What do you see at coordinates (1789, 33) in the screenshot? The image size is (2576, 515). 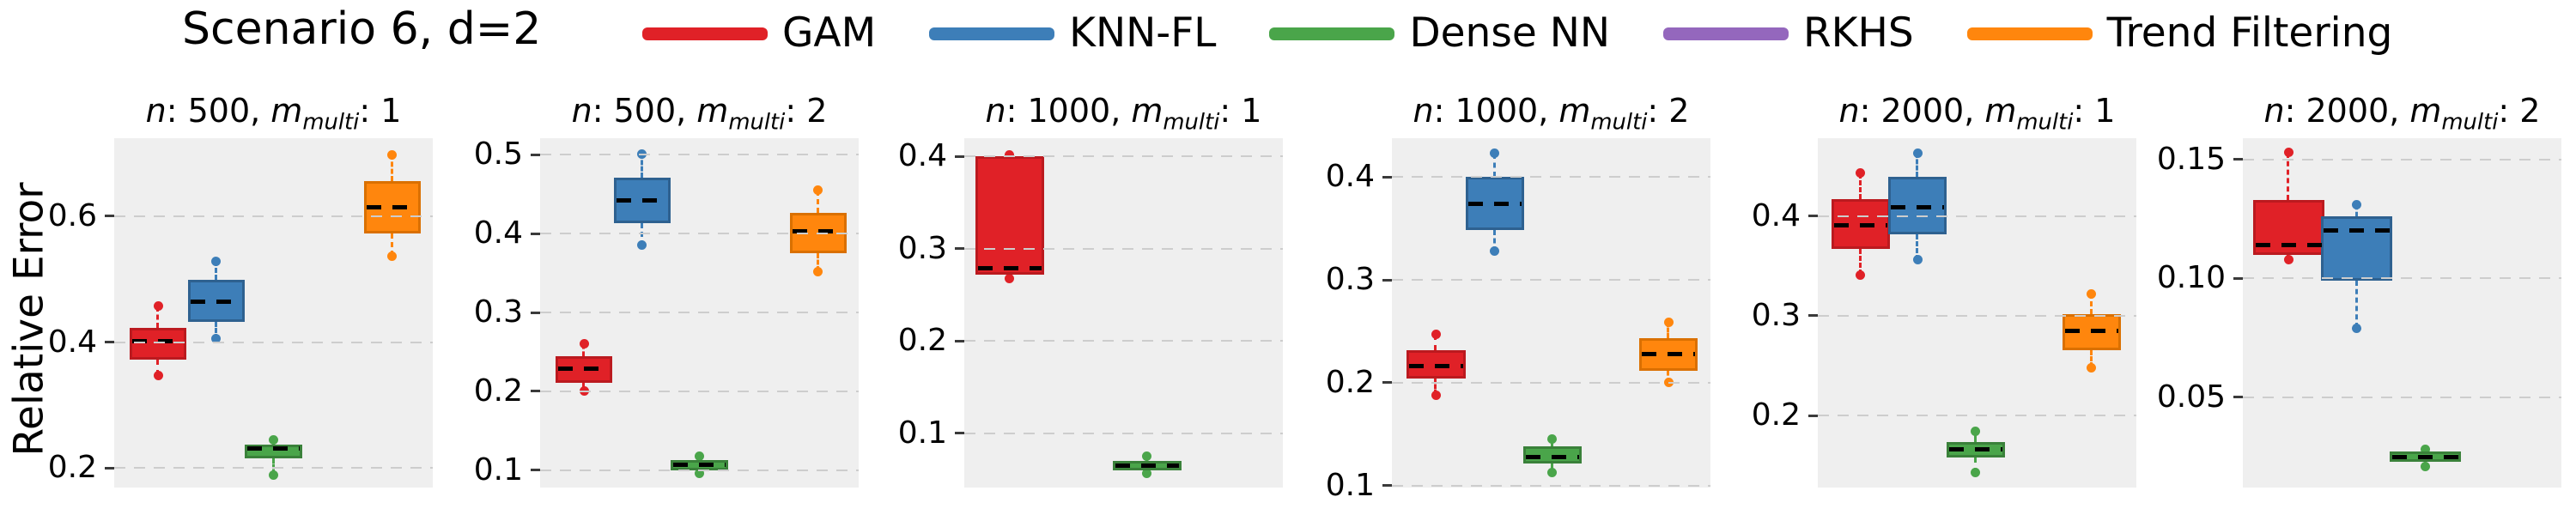 I see `legend-item-rkhs: RKHS` at bounding box center [1789, 33].